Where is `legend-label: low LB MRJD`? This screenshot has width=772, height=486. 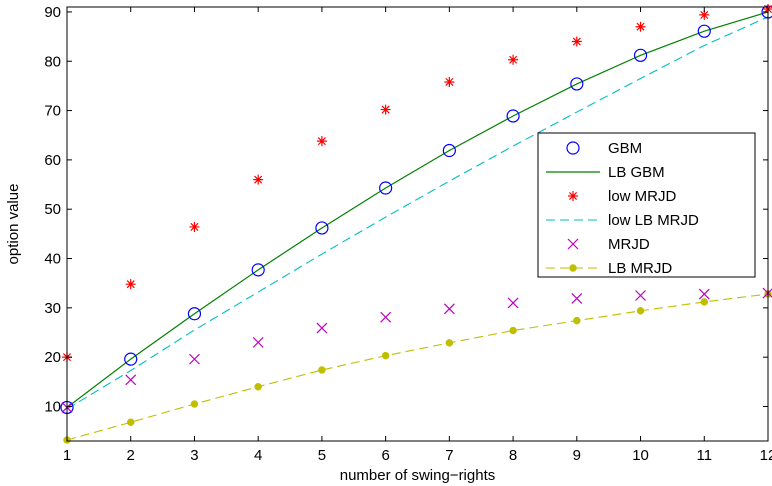 legend-label: low LB MRJD is located at coordinates (653, 220).